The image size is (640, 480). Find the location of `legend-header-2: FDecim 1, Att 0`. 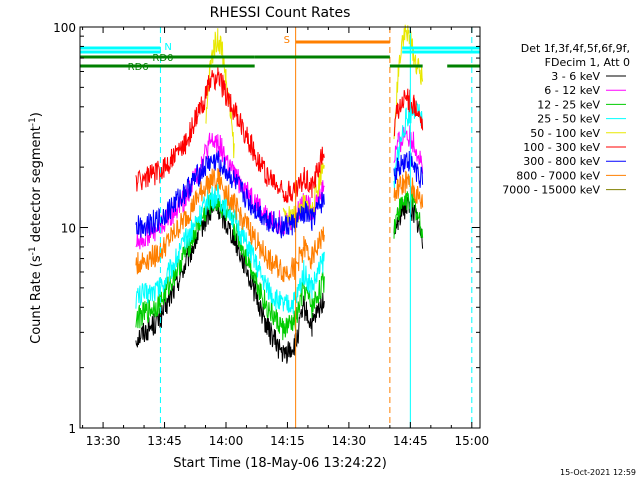

legend-header-2: FDecim 1, Att 0 is located at coordinates (587, 62).